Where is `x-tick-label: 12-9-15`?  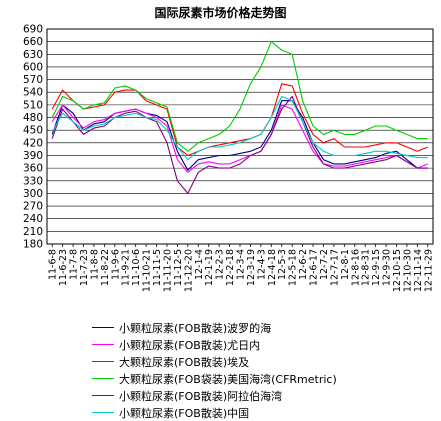
x-tick-label: 12-9-15 is located at coordinates (376, 267).